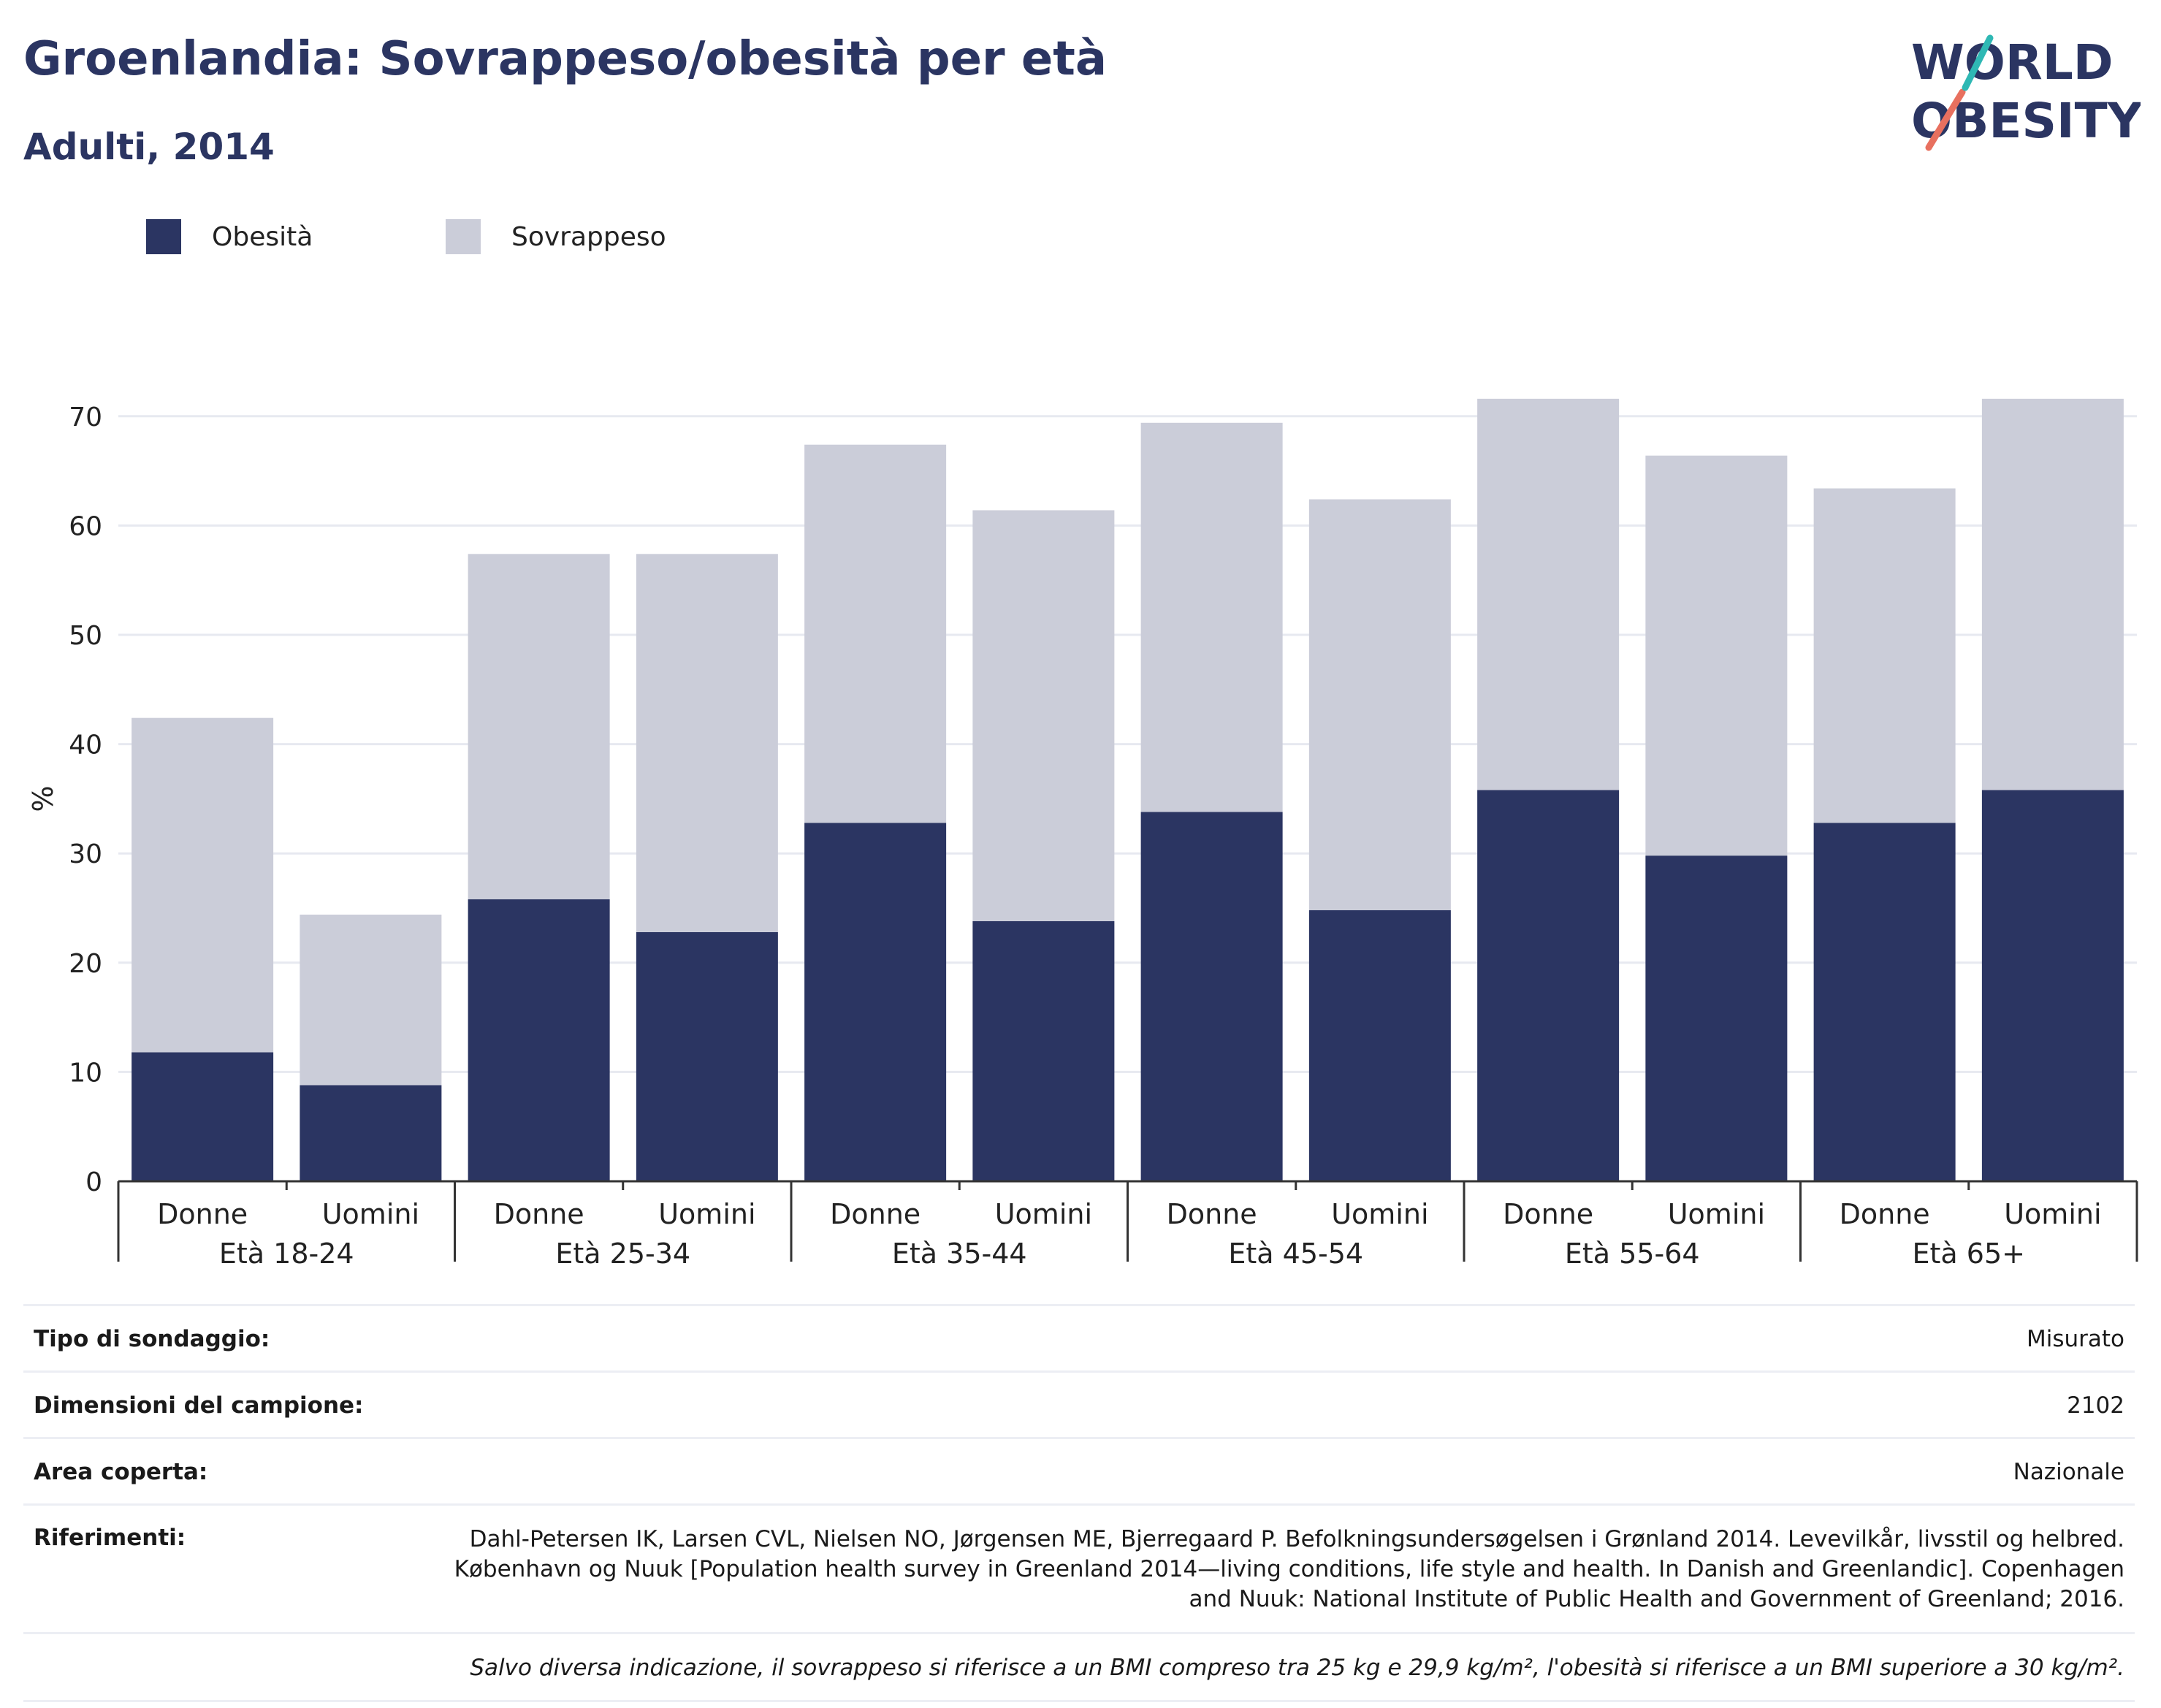 The height and width of the screenshot is (1708, 2161). What do you see at coordinates (149, 147) in the screenshot?
I see `page-subtitle: Adulti, 2014` at bounding box center [149, 147].